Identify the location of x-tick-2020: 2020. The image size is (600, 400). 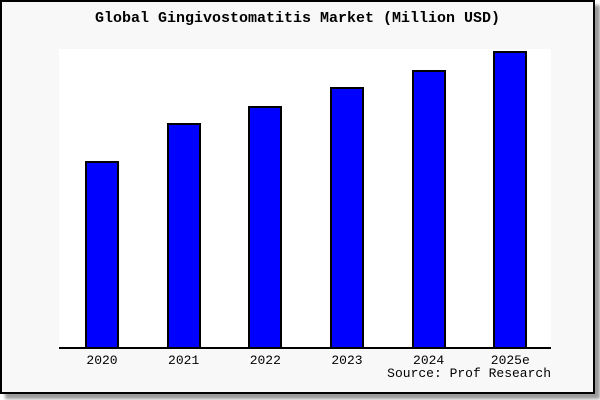
(102, 360).